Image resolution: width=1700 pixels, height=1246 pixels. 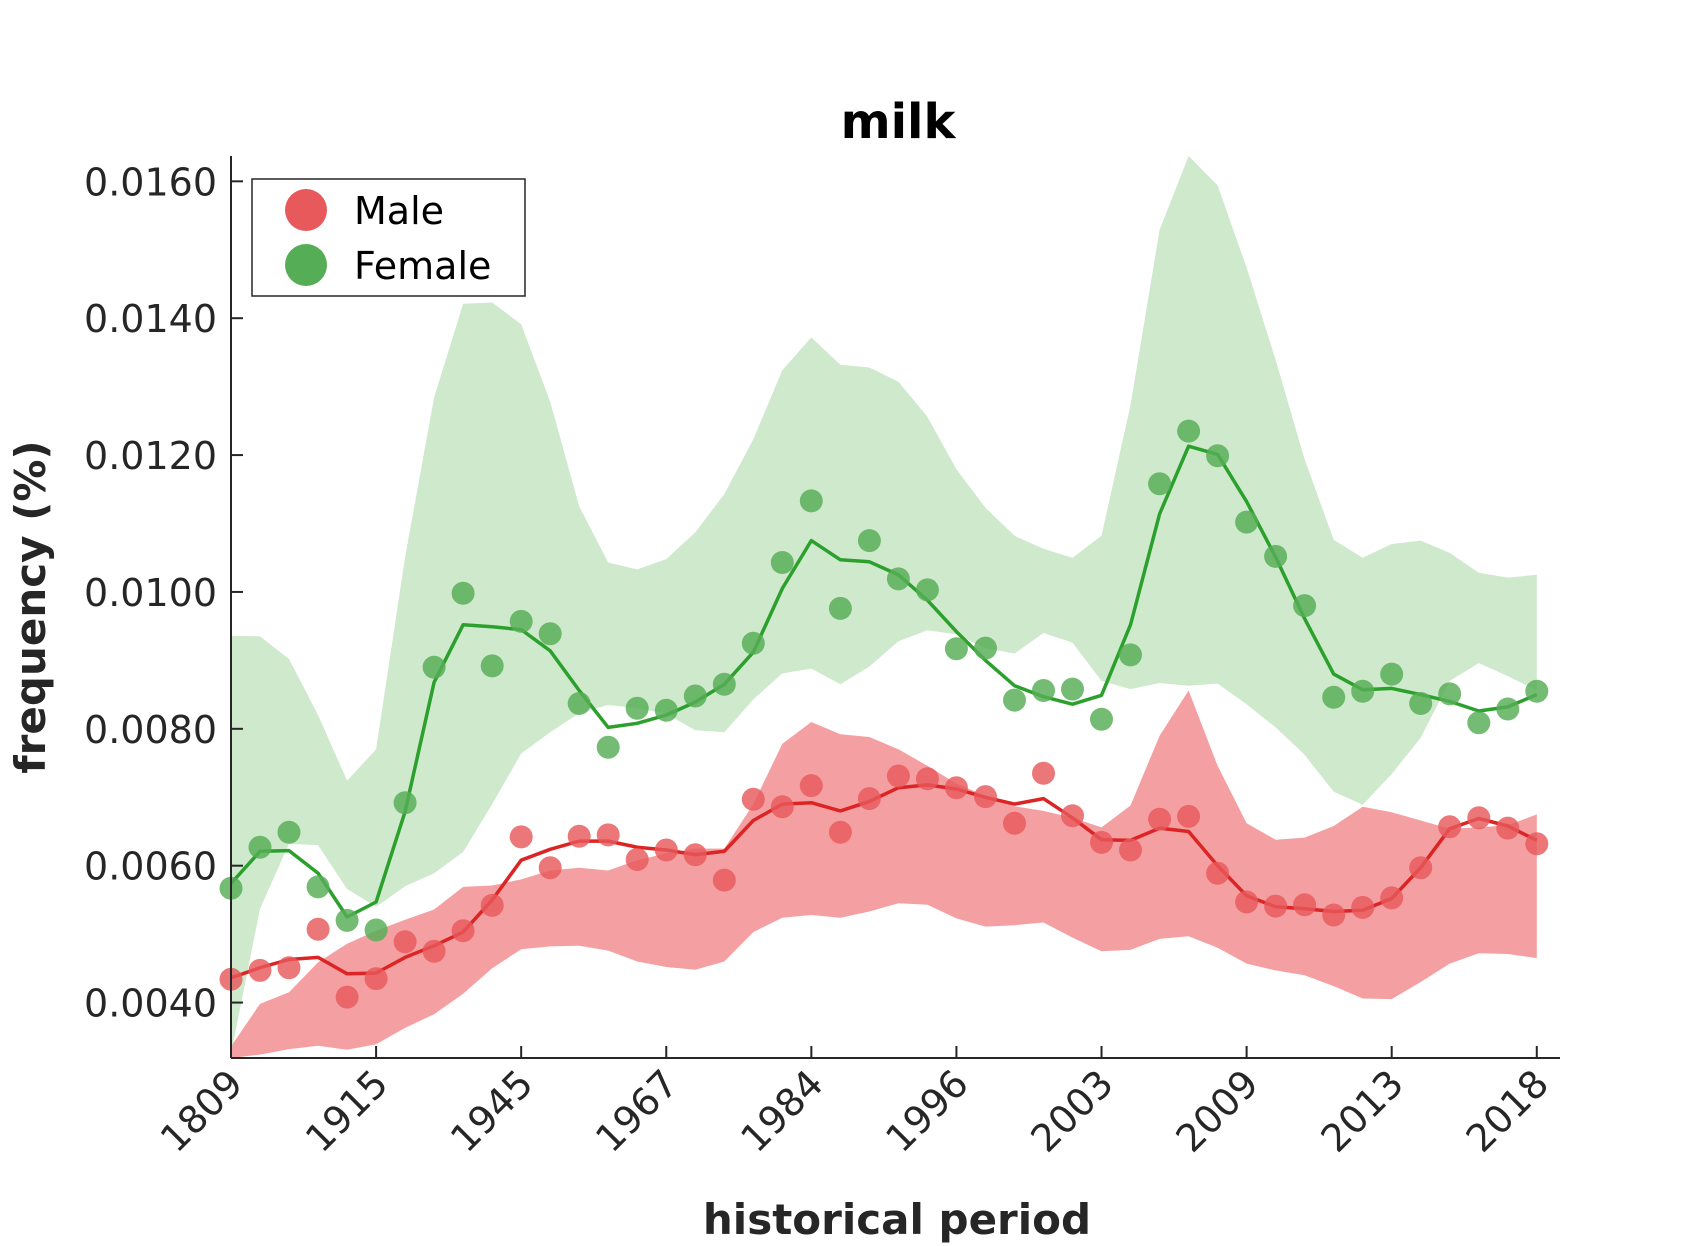 What do you see at coordinates (150, 1004) in the screenshot?
I see `y-tick-label: 0.0040` at bounding box center [150, 1004].